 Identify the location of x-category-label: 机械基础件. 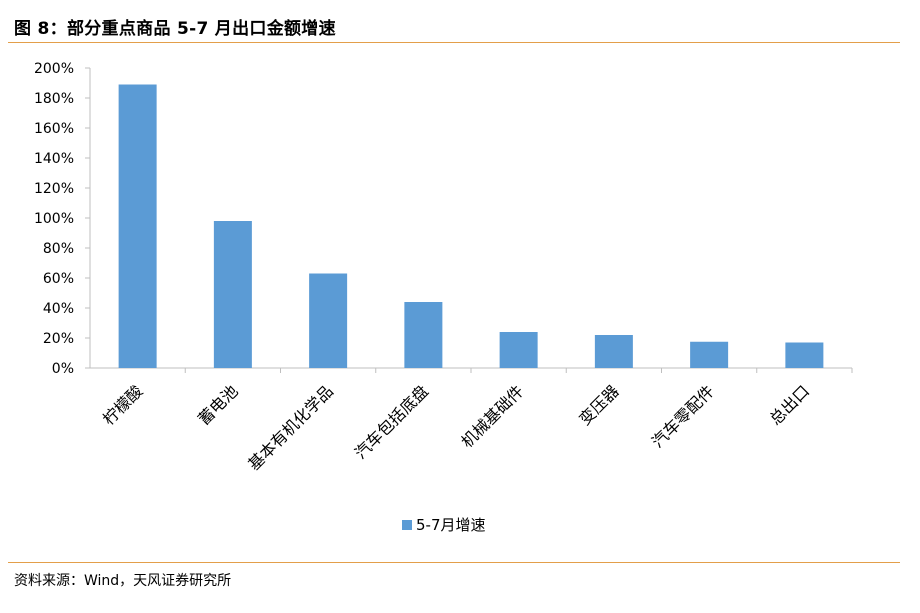
(492, 416).